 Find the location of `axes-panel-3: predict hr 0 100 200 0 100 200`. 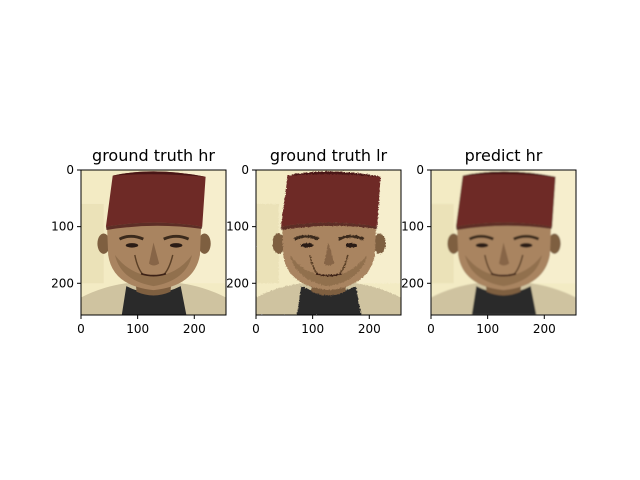

axes-panel-3: predict hr 0 100 200 0 100 200 is located at coordinates (489, 241).